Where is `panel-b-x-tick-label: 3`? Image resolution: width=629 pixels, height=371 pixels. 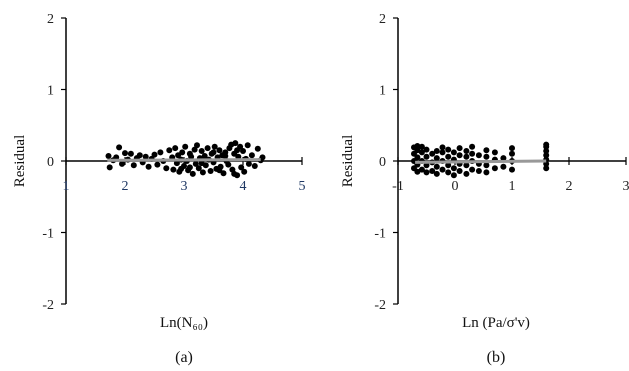 panel-b-x-tick-label: 3 is located at coordinates (626, 186).